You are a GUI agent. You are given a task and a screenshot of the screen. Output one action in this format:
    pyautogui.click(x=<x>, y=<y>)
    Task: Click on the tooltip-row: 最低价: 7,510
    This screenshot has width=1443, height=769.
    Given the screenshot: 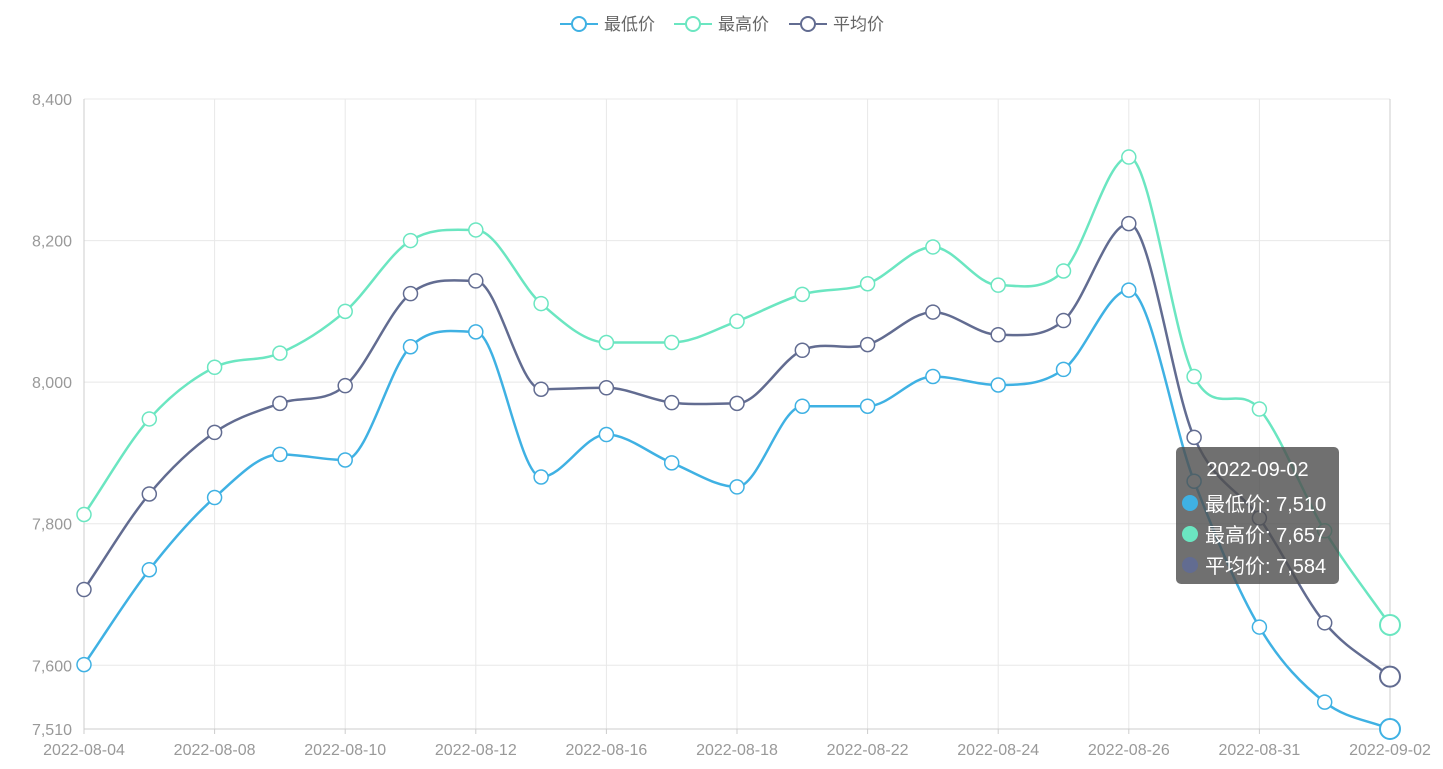 What is the action you would take?
    pyautogui.click(x=1257, y=502)
    